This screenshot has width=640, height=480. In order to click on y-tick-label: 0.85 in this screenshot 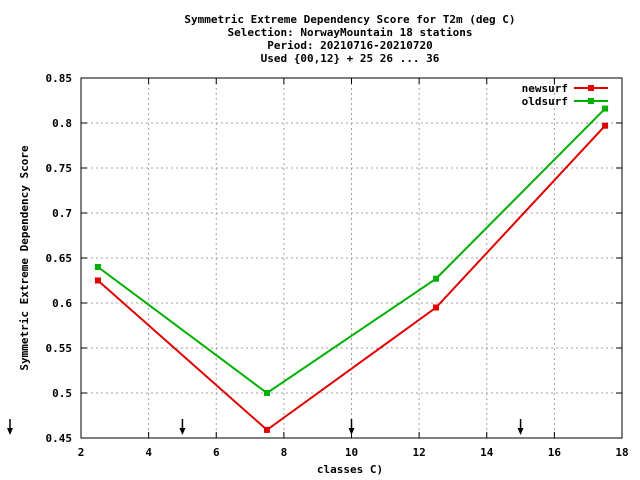, I will do `click(59, 78)`.